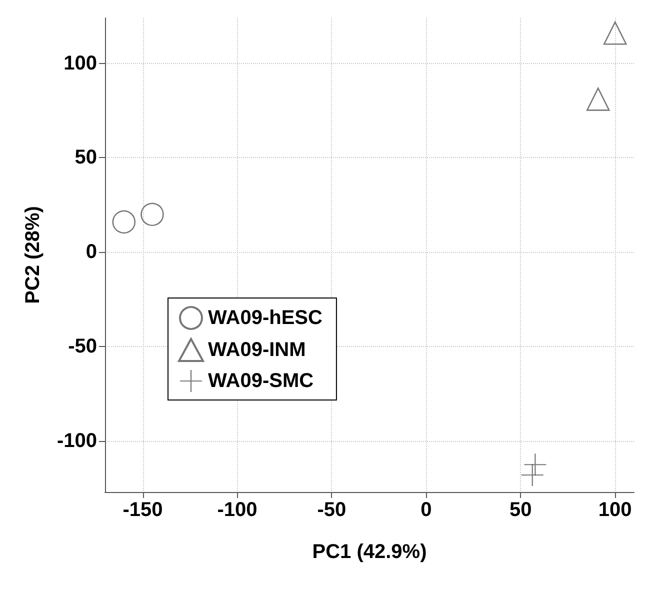  I want to click on y-tick-label: 100, so click(80, 63).